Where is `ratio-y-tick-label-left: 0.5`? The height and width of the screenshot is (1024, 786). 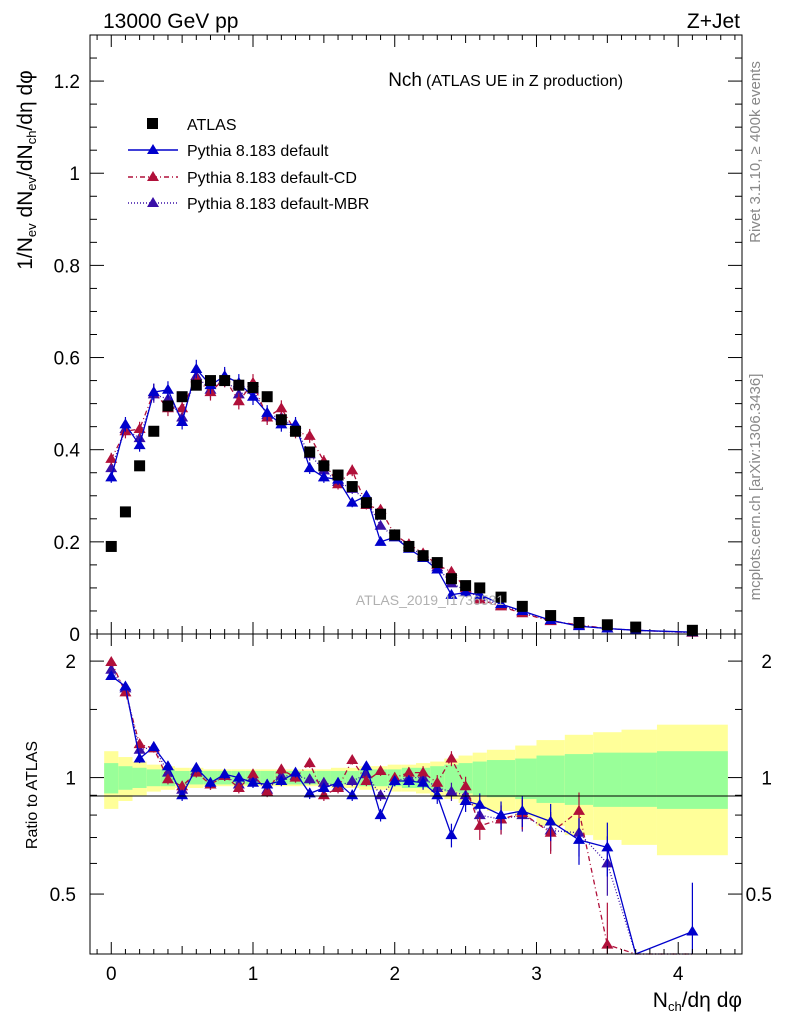 ratio-y-tick-label-left: 0.5 is located at coordinates (63, 895).